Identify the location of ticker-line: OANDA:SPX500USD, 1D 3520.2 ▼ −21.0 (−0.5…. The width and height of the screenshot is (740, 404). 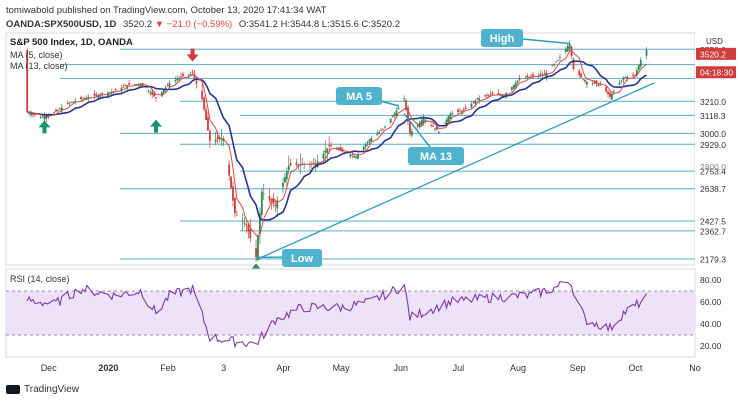
(203, 24).